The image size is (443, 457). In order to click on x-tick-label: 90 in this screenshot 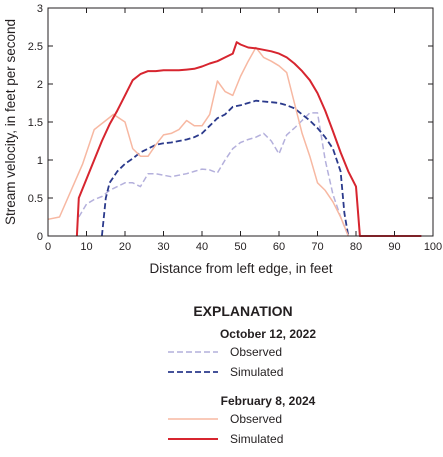, I will do `click(394, 247)`.